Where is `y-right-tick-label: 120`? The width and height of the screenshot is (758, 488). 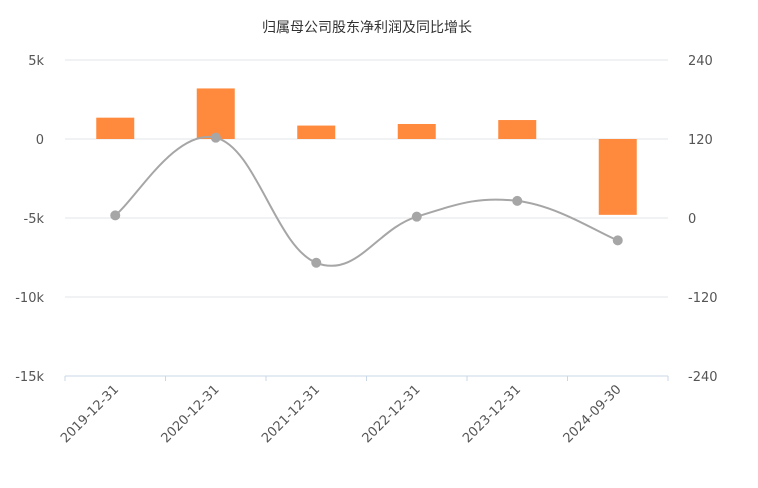 y-right-tick-label: 120 is located at coordinates (700, 140).